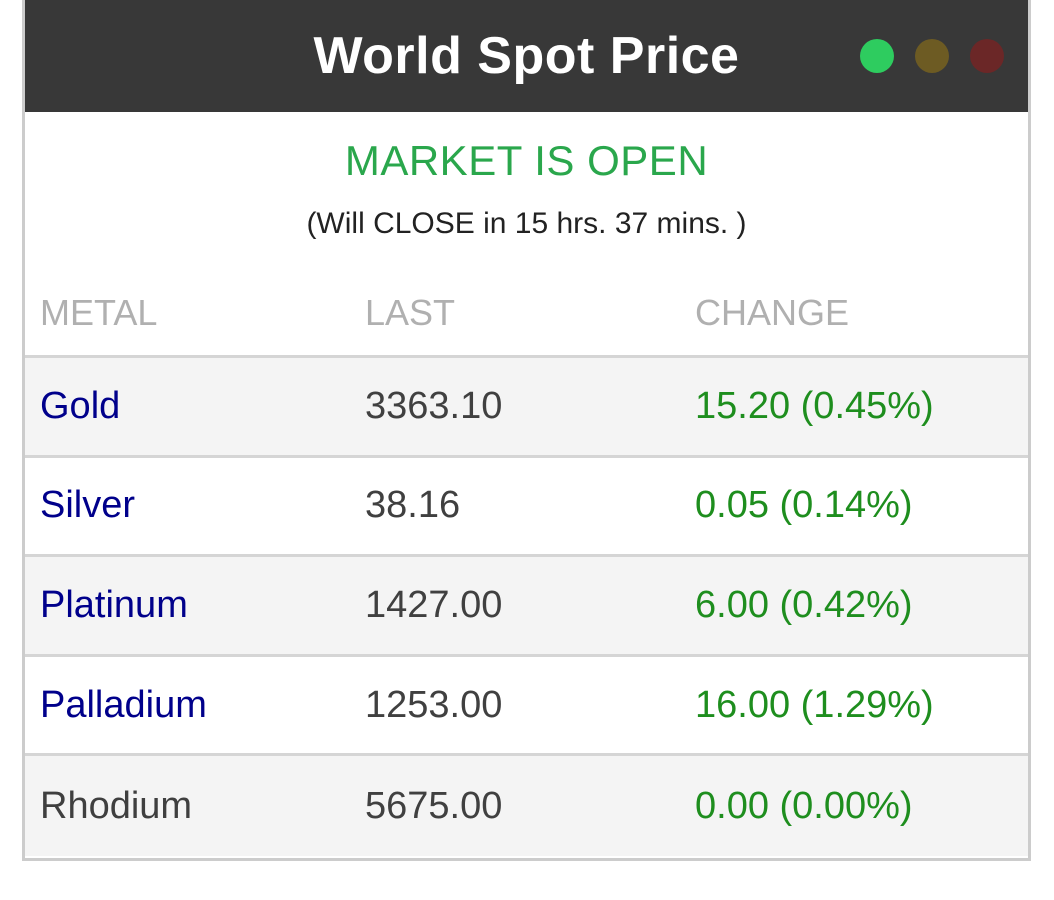 Image resolution: width=1054 pixels, height=900 pixels. What do you see at coordinates (772, 312) in the screenshot?
I see `column-header-change: CHANGE` at bounding box center [772, 312].